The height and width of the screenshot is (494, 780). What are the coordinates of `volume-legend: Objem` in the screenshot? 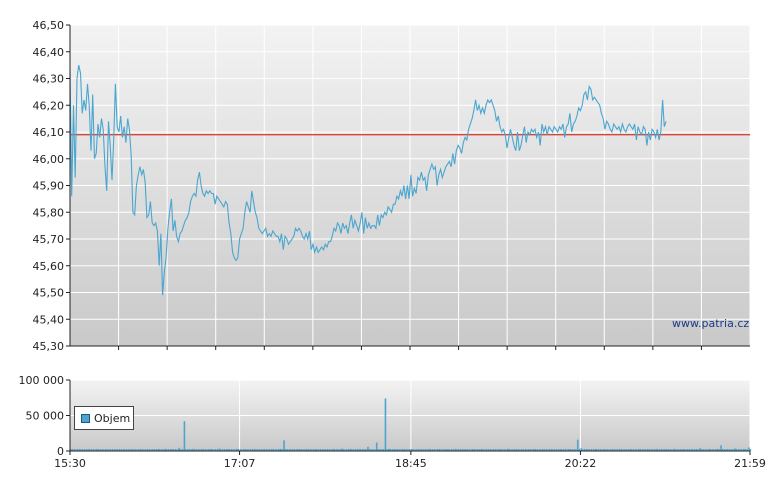 It's located at (104, 418).